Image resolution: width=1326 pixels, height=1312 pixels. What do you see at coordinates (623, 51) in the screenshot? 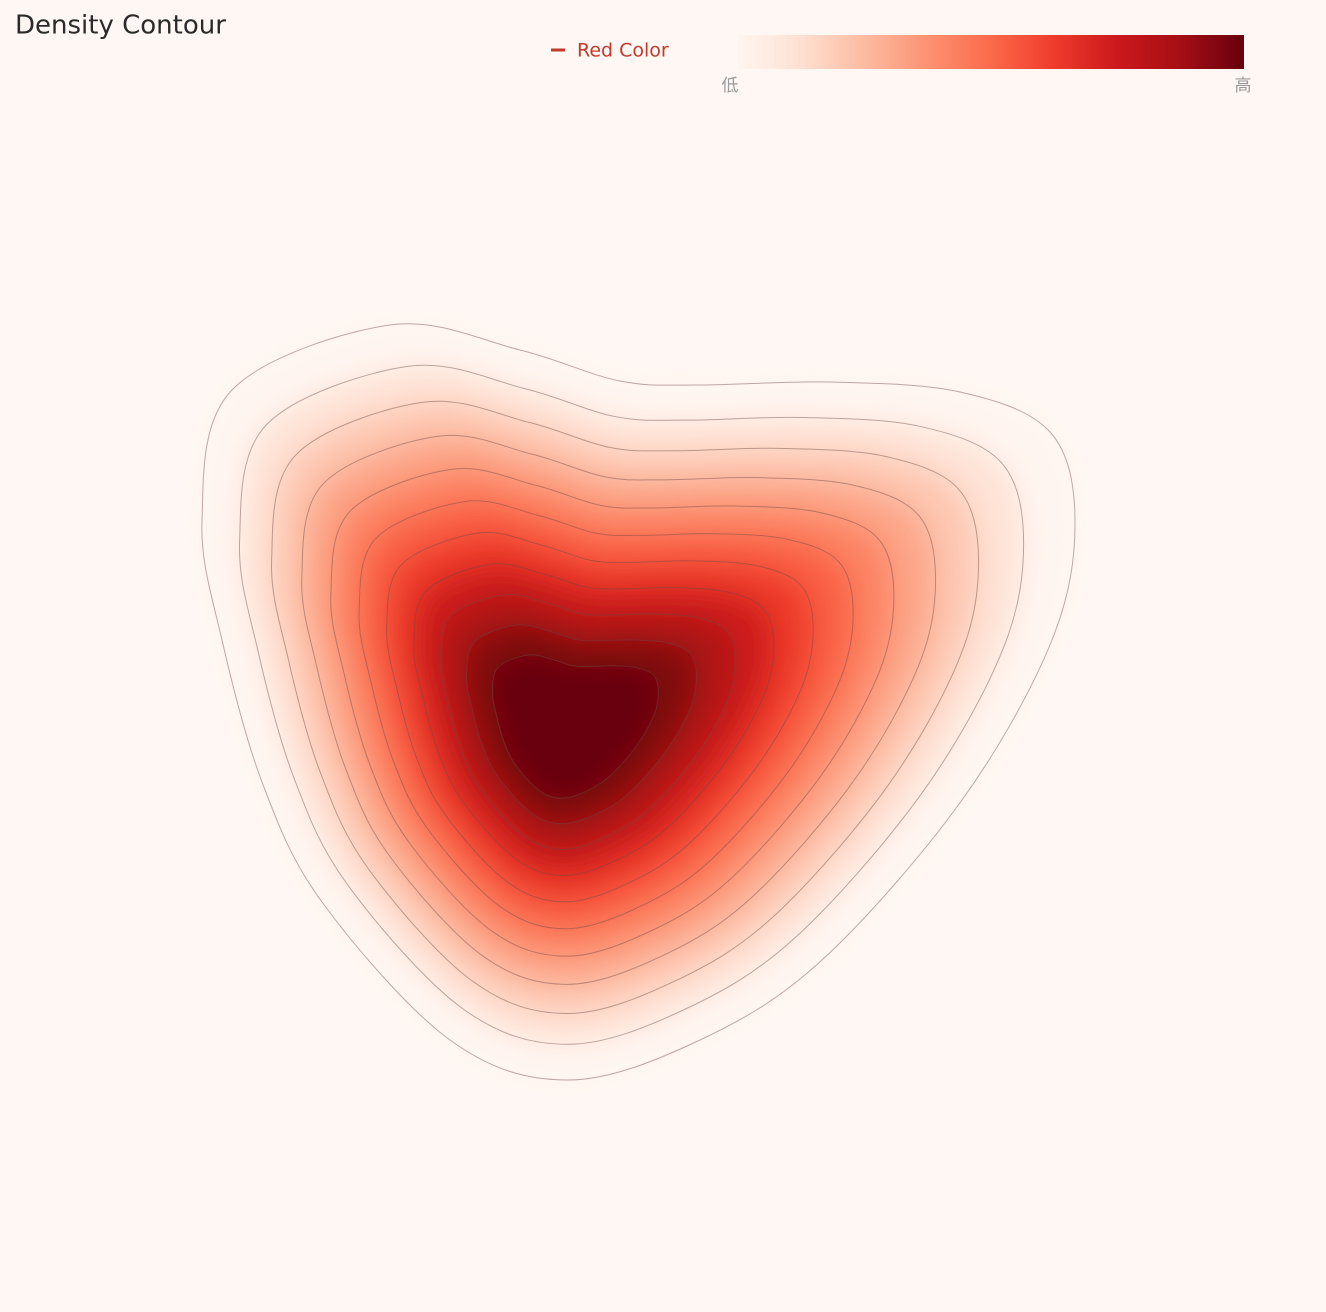
I see `legend-label: Red Color` at bounding box center [623, 51].